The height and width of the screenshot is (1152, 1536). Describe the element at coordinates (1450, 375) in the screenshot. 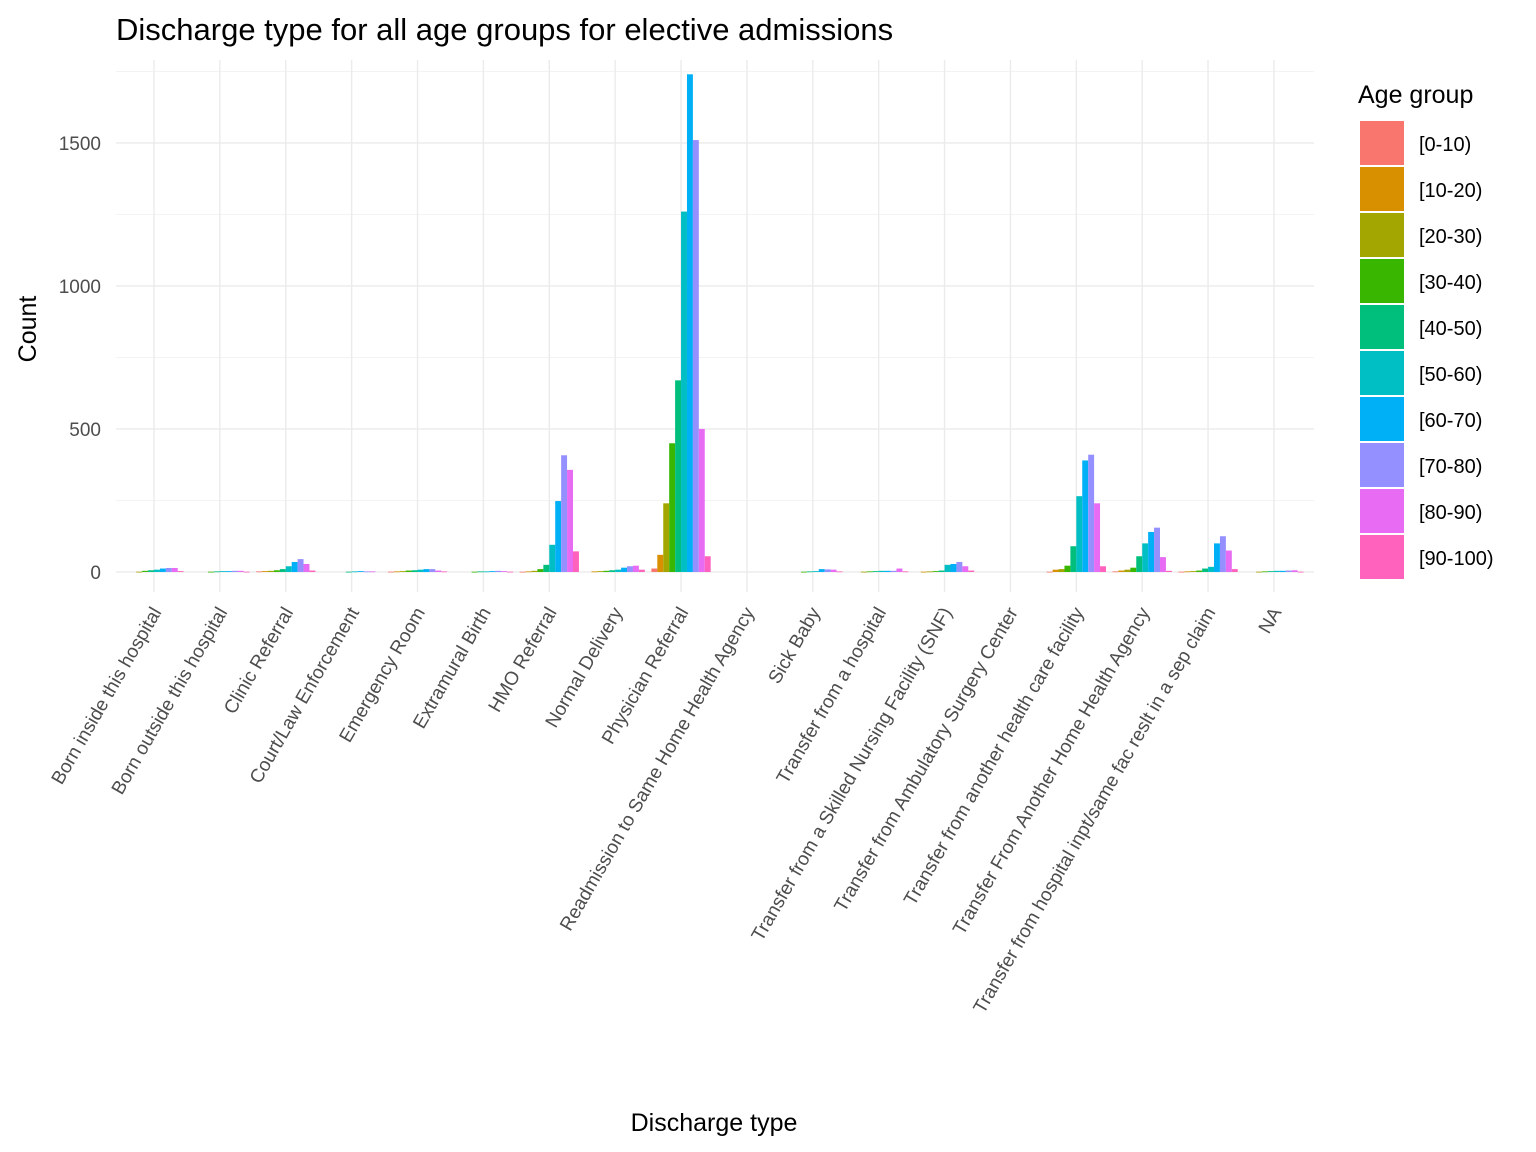

I see `legend-label: [50-60)` at that location.